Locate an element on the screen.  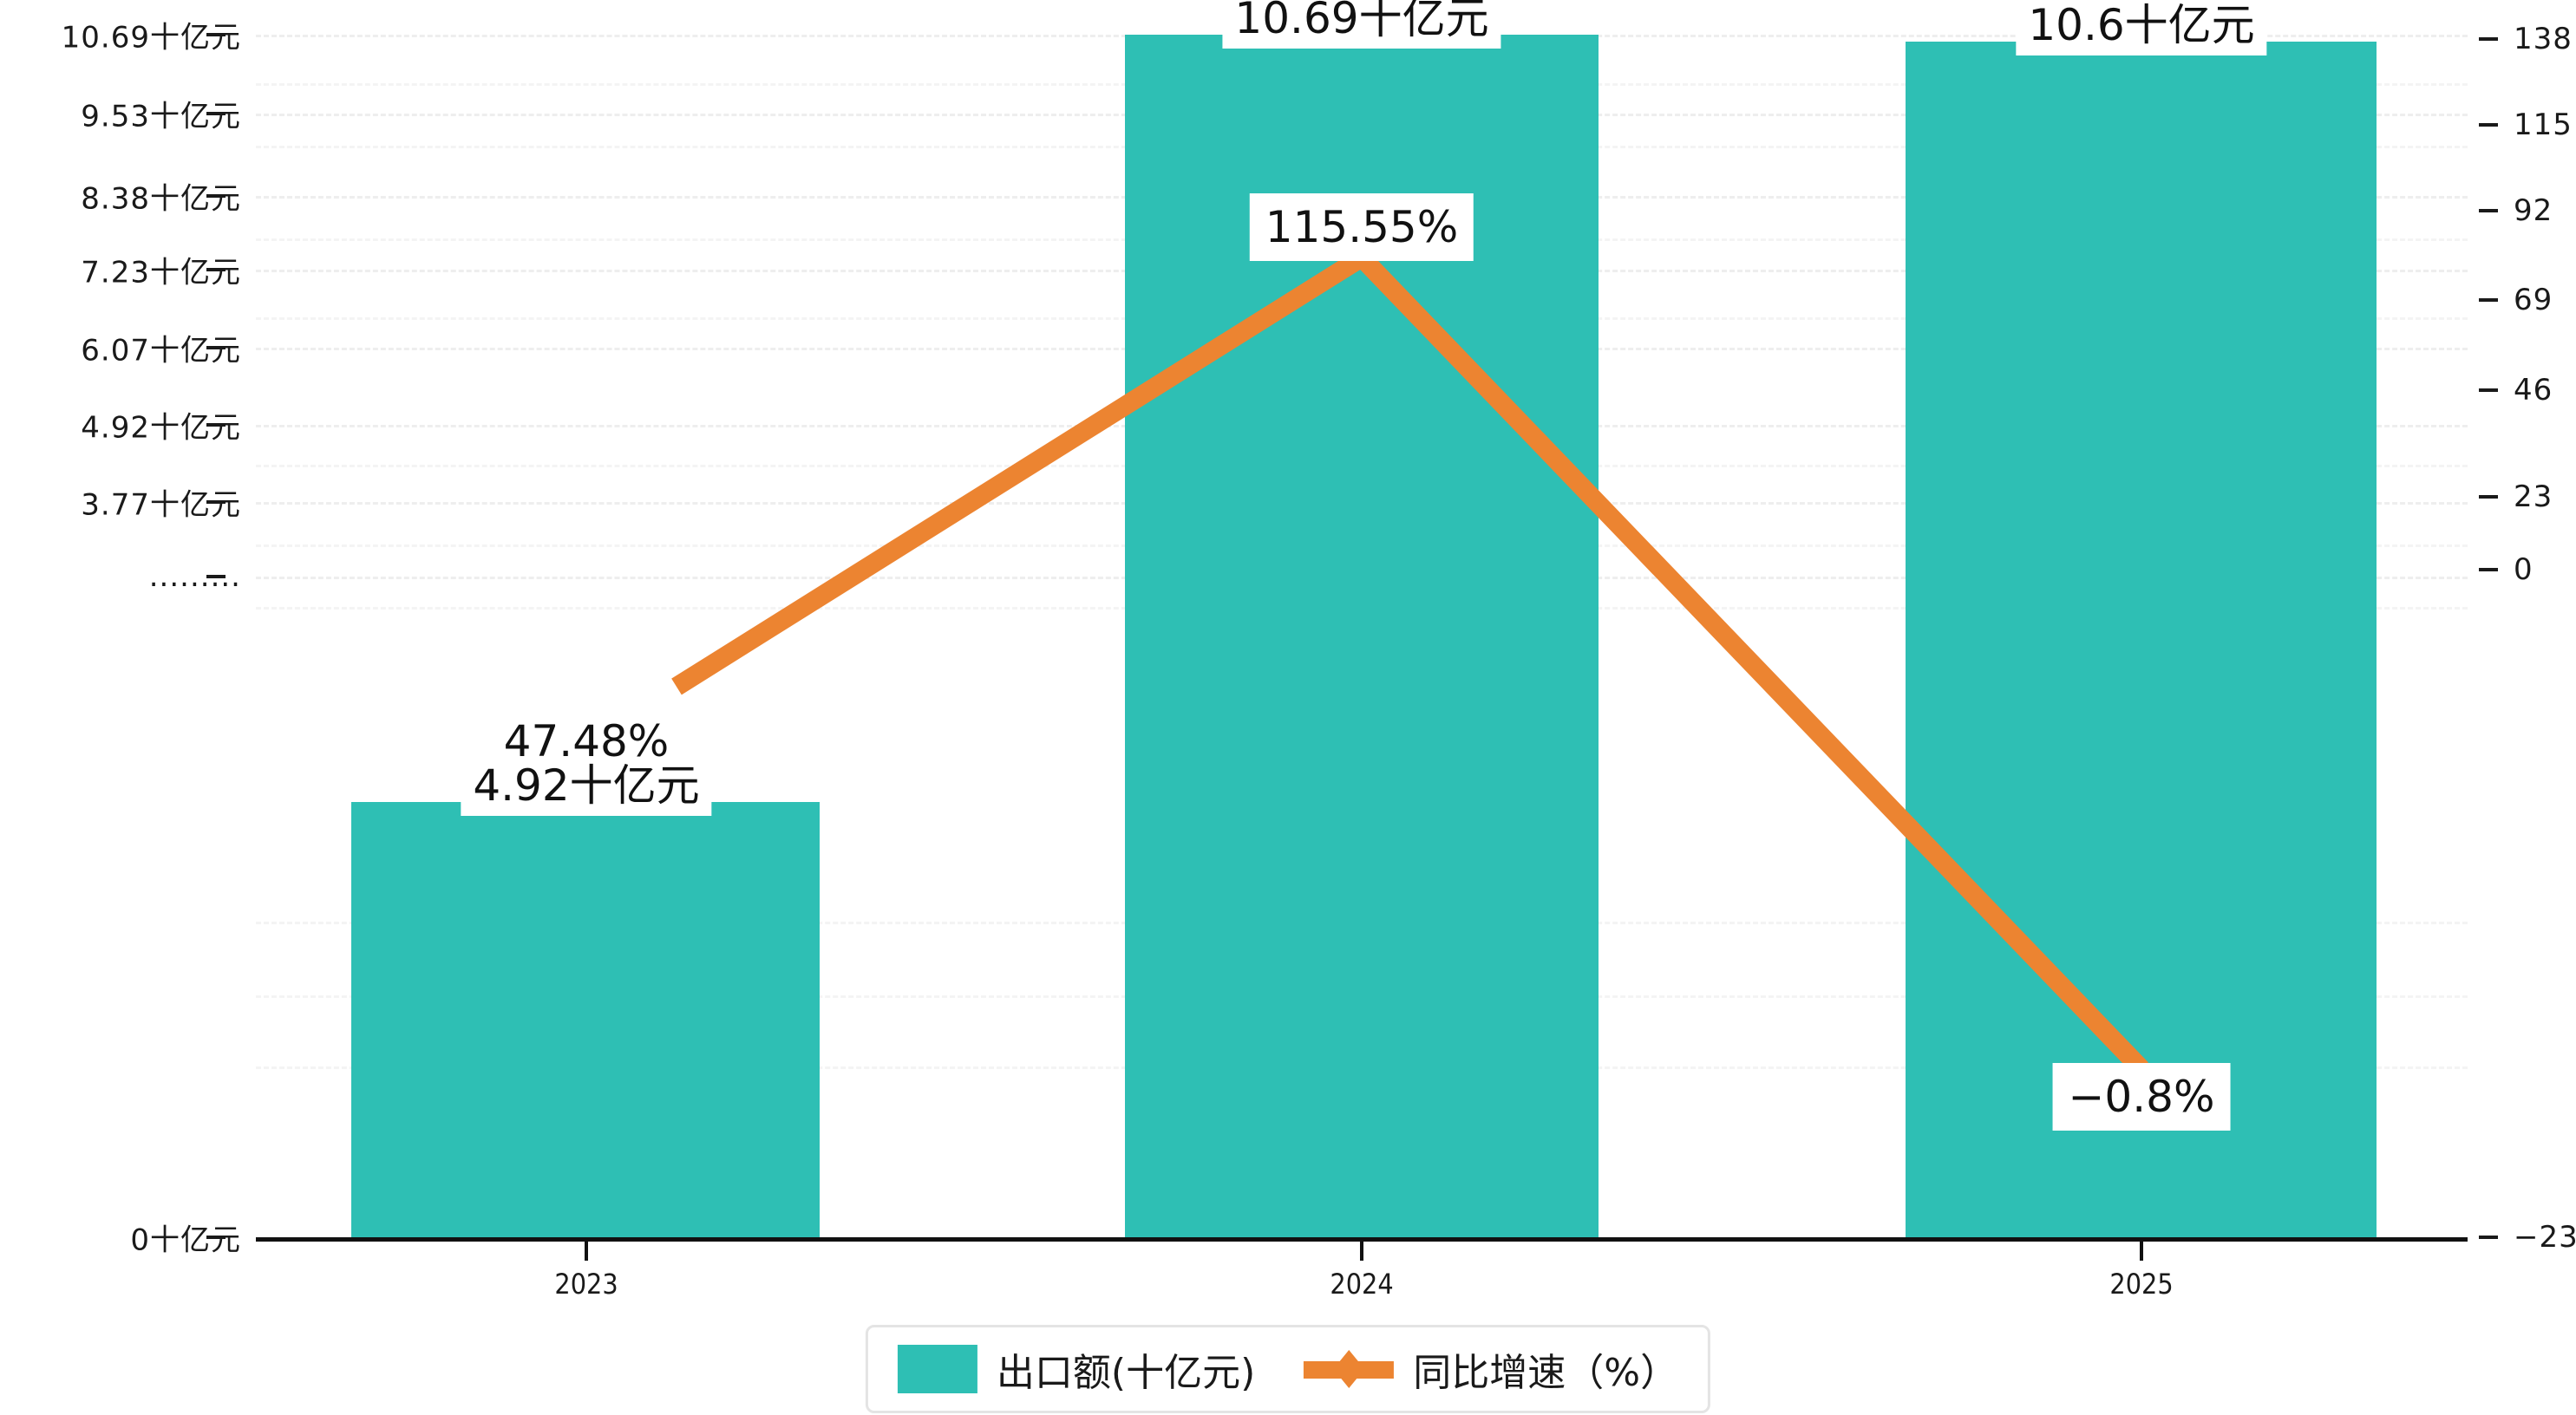
y-axis-left-tick-label: 8.38十亿元 is located at coordinates (161, 199).